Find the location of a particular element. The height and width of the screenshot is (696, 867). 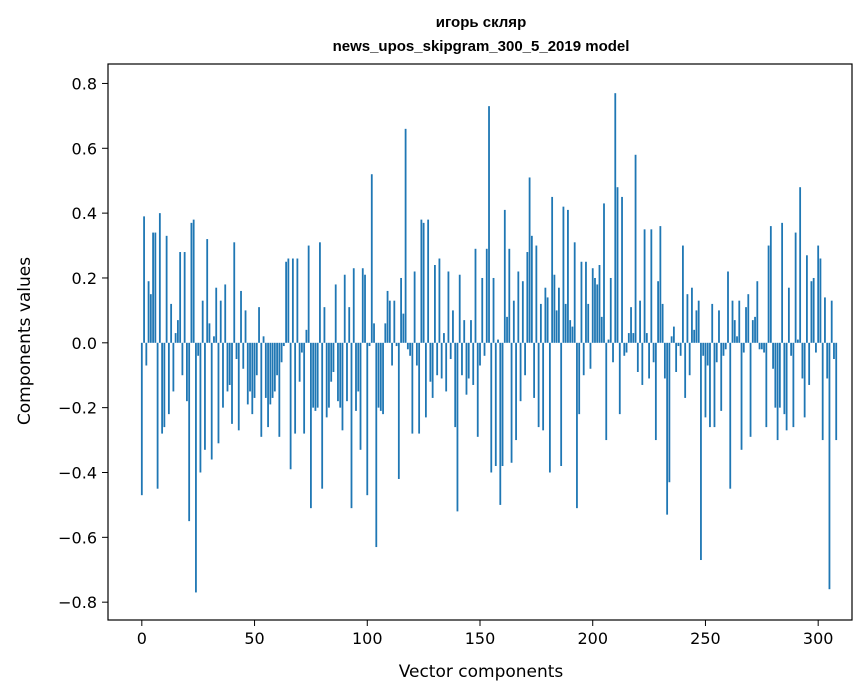

x-axis-ticks: 0 50 100 150 200 250 300 is located at coordinates (485, 634).